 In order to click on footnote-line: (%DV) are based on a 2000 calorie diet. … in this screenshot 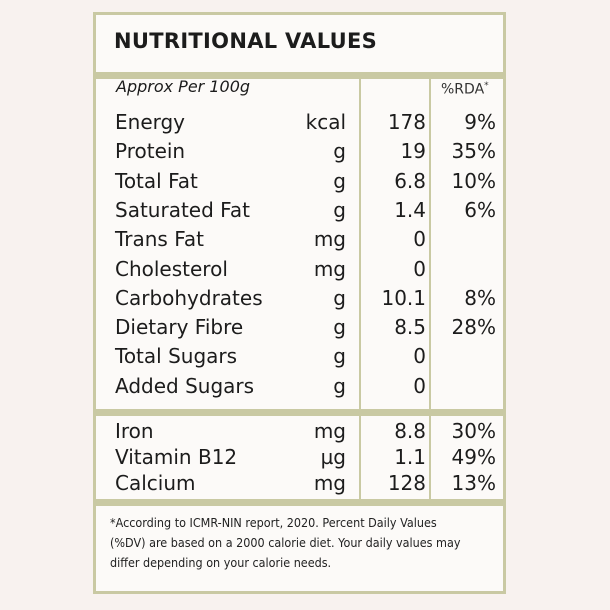, I will do `click(285, 543)`.